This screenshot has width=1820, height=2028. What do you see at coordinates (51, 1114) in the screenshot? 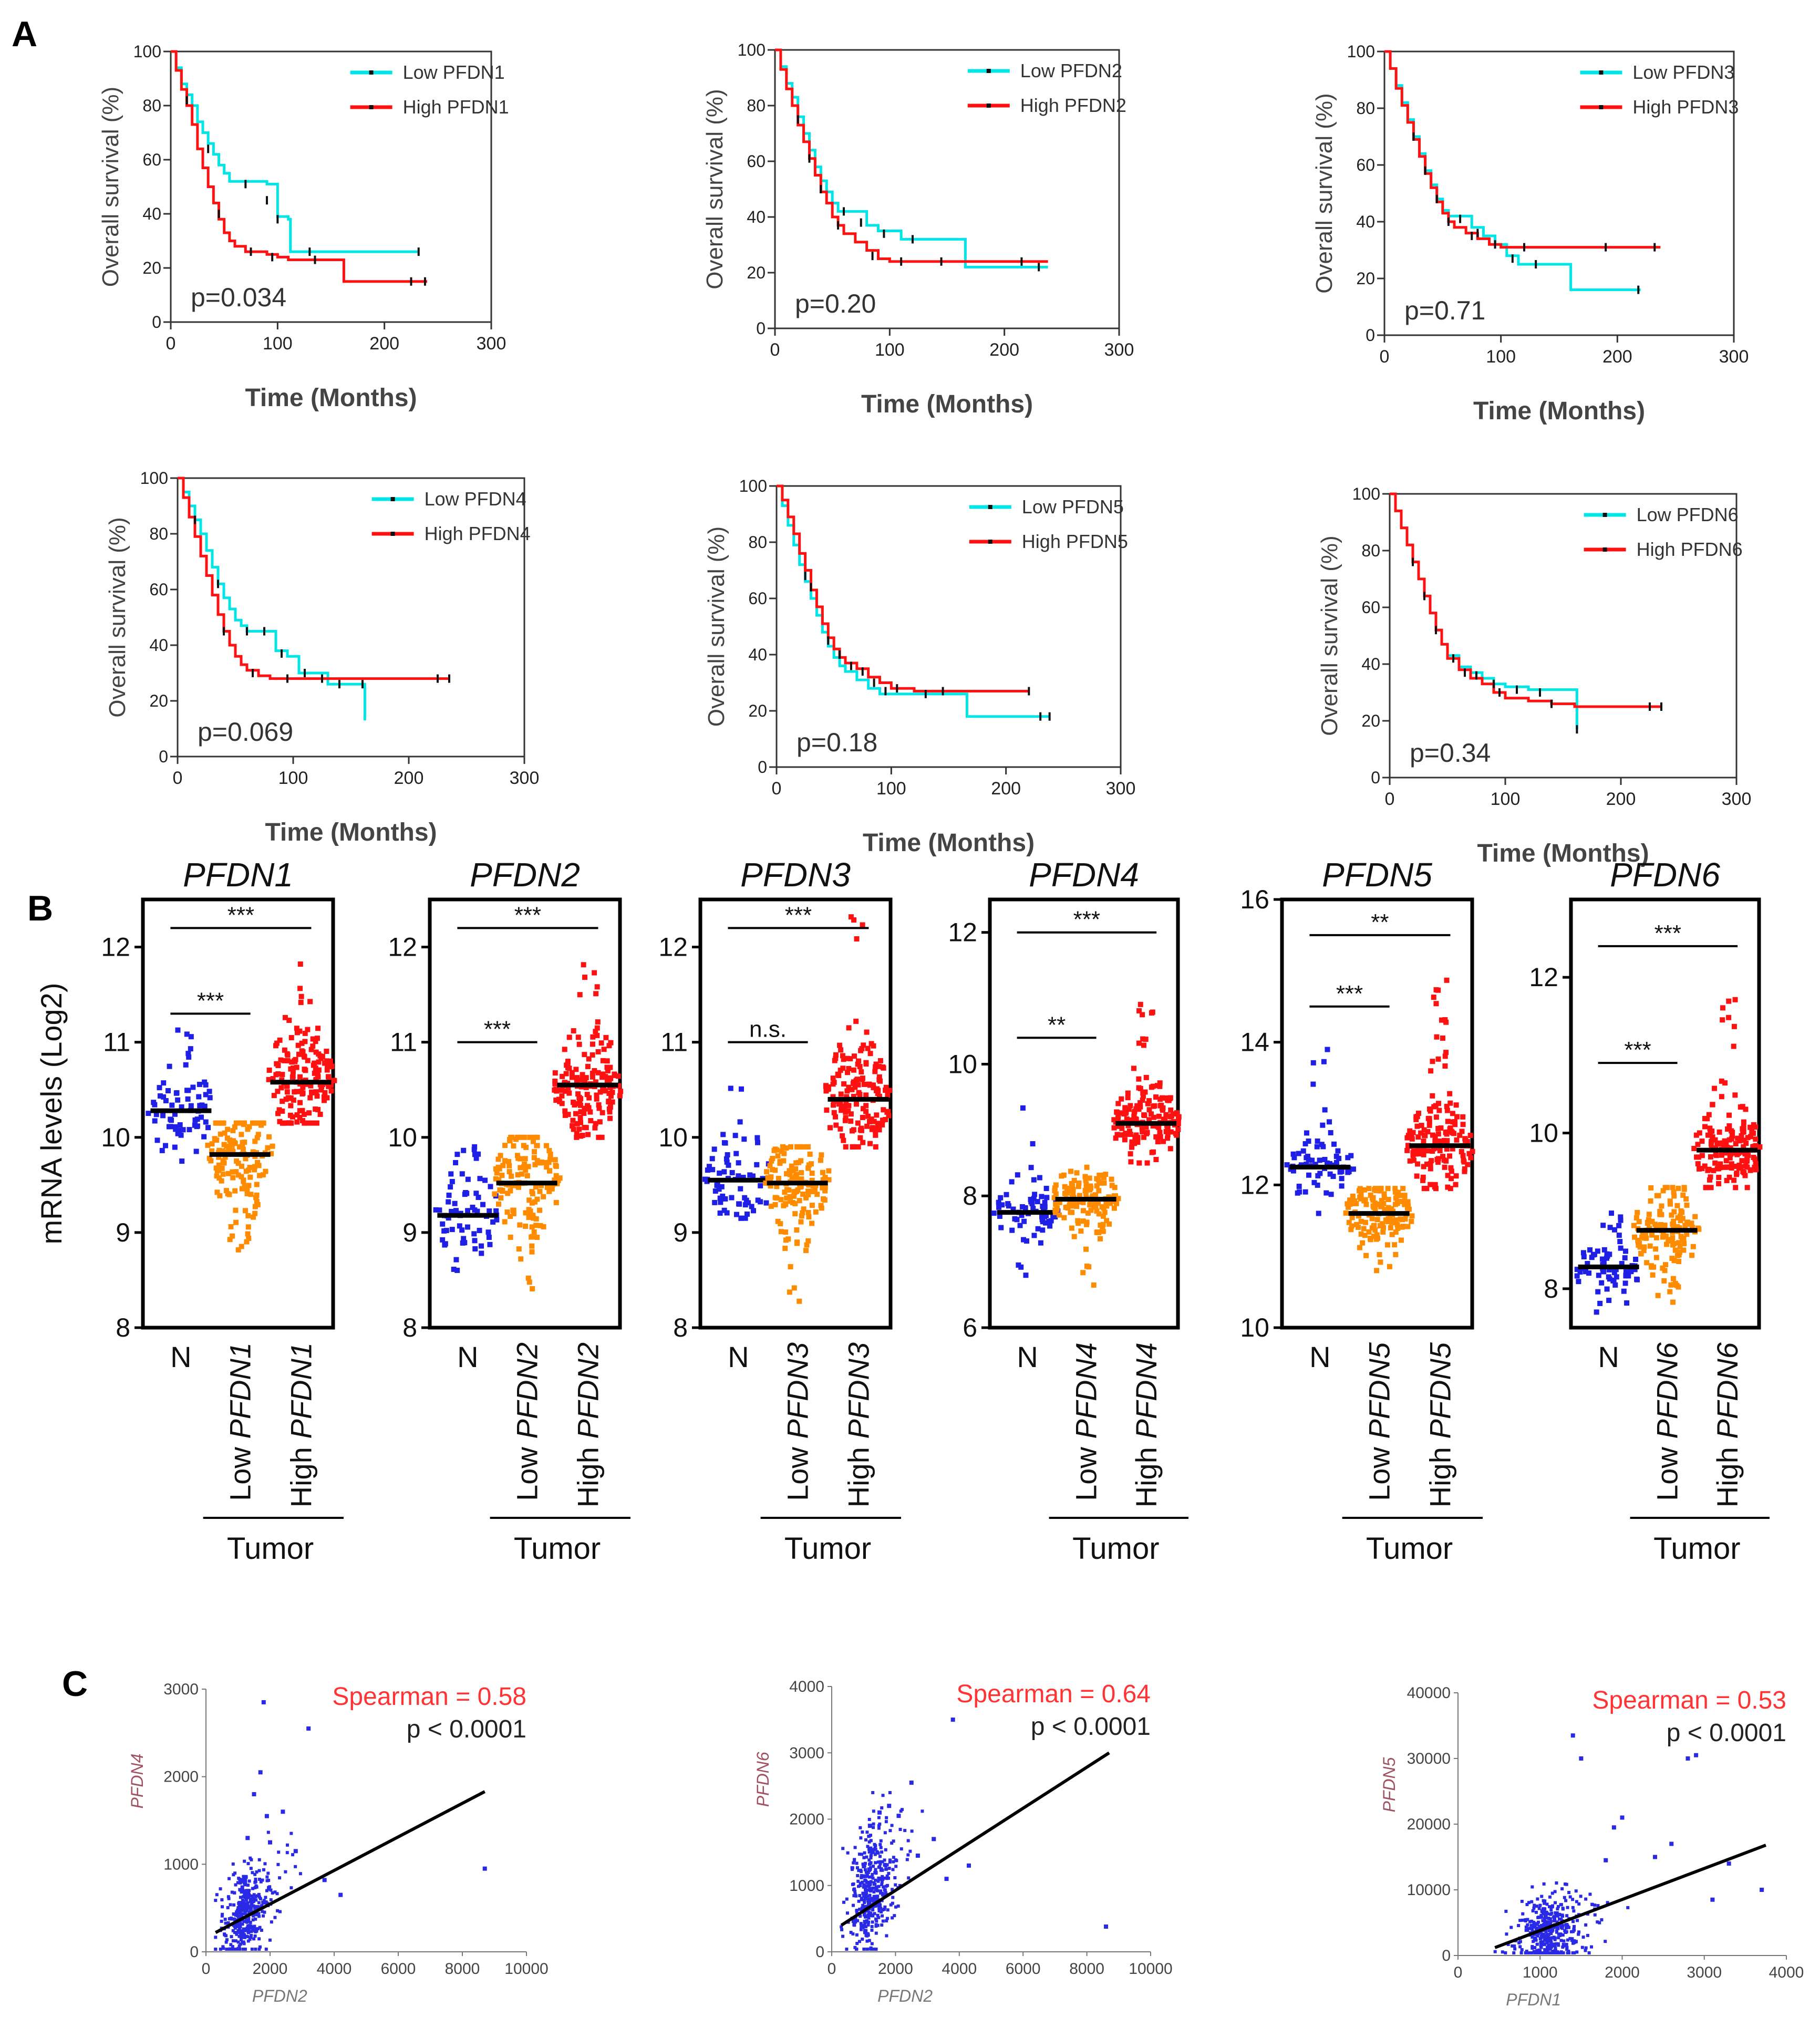
I see `y-axis-title: mRNA levels (Log2)` at bounding box center [51, 1114].